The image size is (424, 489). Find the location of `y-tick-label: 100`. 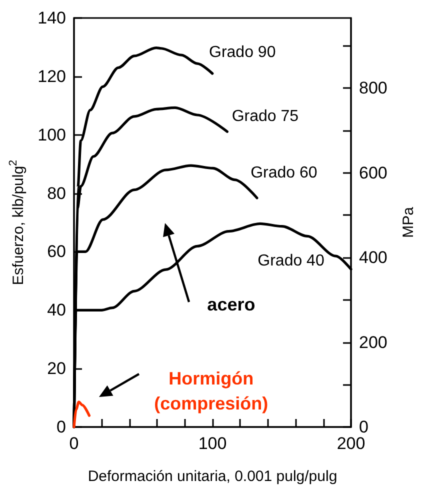

y-tick-label: 100 is located at coordinates (52, 134).